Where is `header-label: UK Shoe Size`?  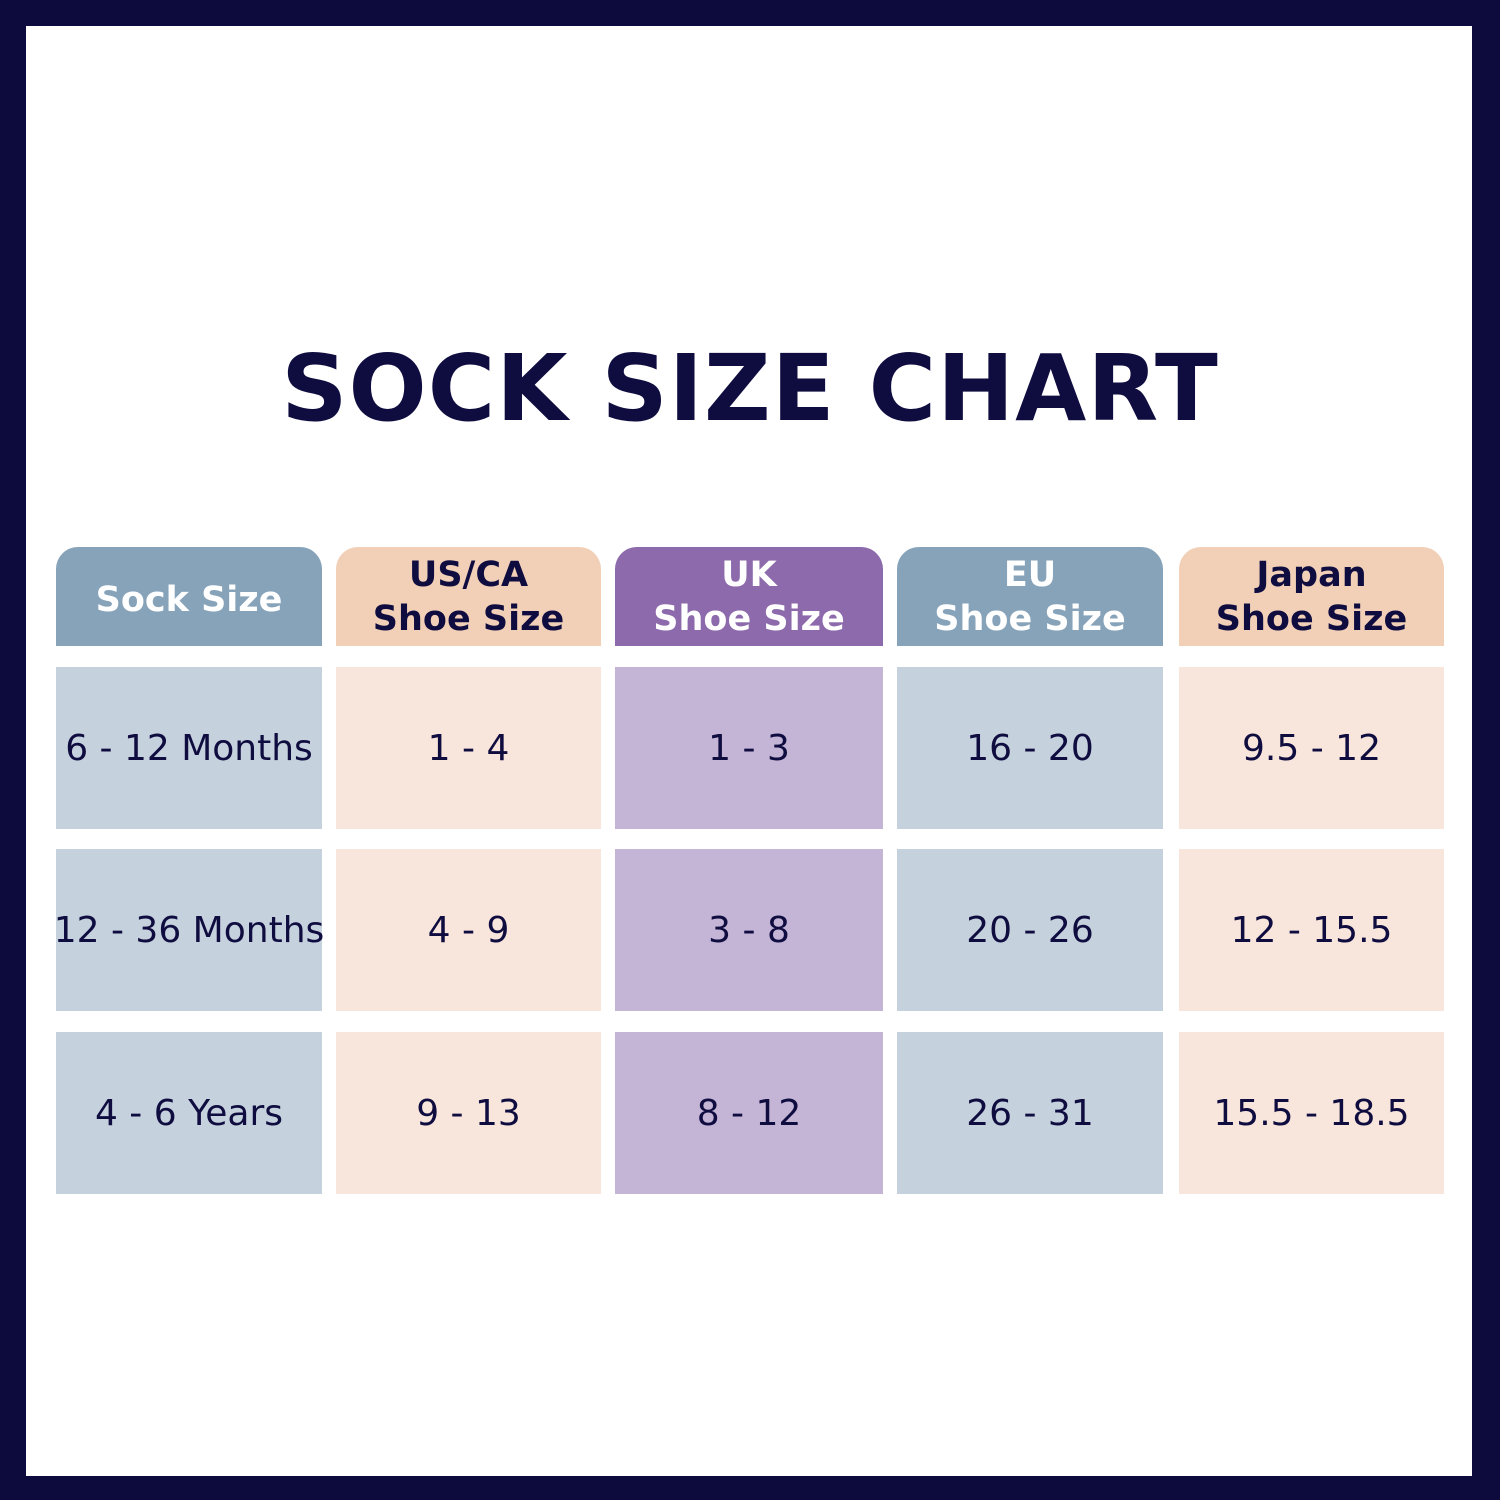 header-label: UK Shoe Size is located at coordinates (748, 597).